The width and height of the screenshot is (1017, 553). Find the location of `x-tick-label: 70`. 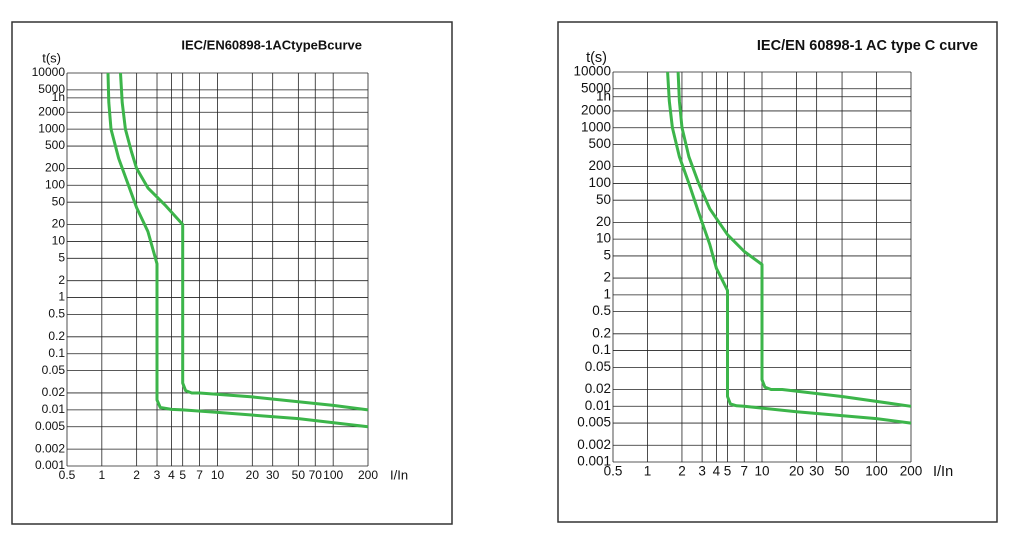

x-tick-label: 70 is located at coordinates (316, 475).